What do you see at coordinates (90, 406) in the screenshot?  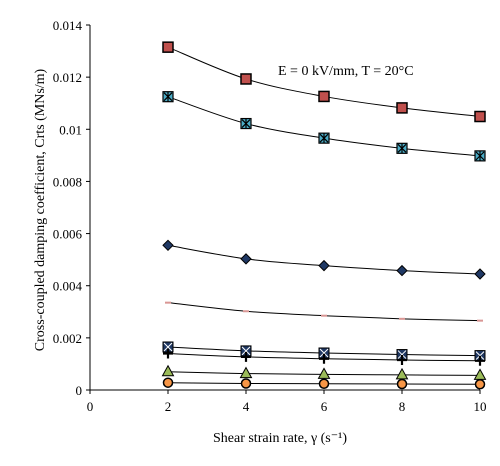 I see `x-tick-label: 0` at bounding box center [90, 406].